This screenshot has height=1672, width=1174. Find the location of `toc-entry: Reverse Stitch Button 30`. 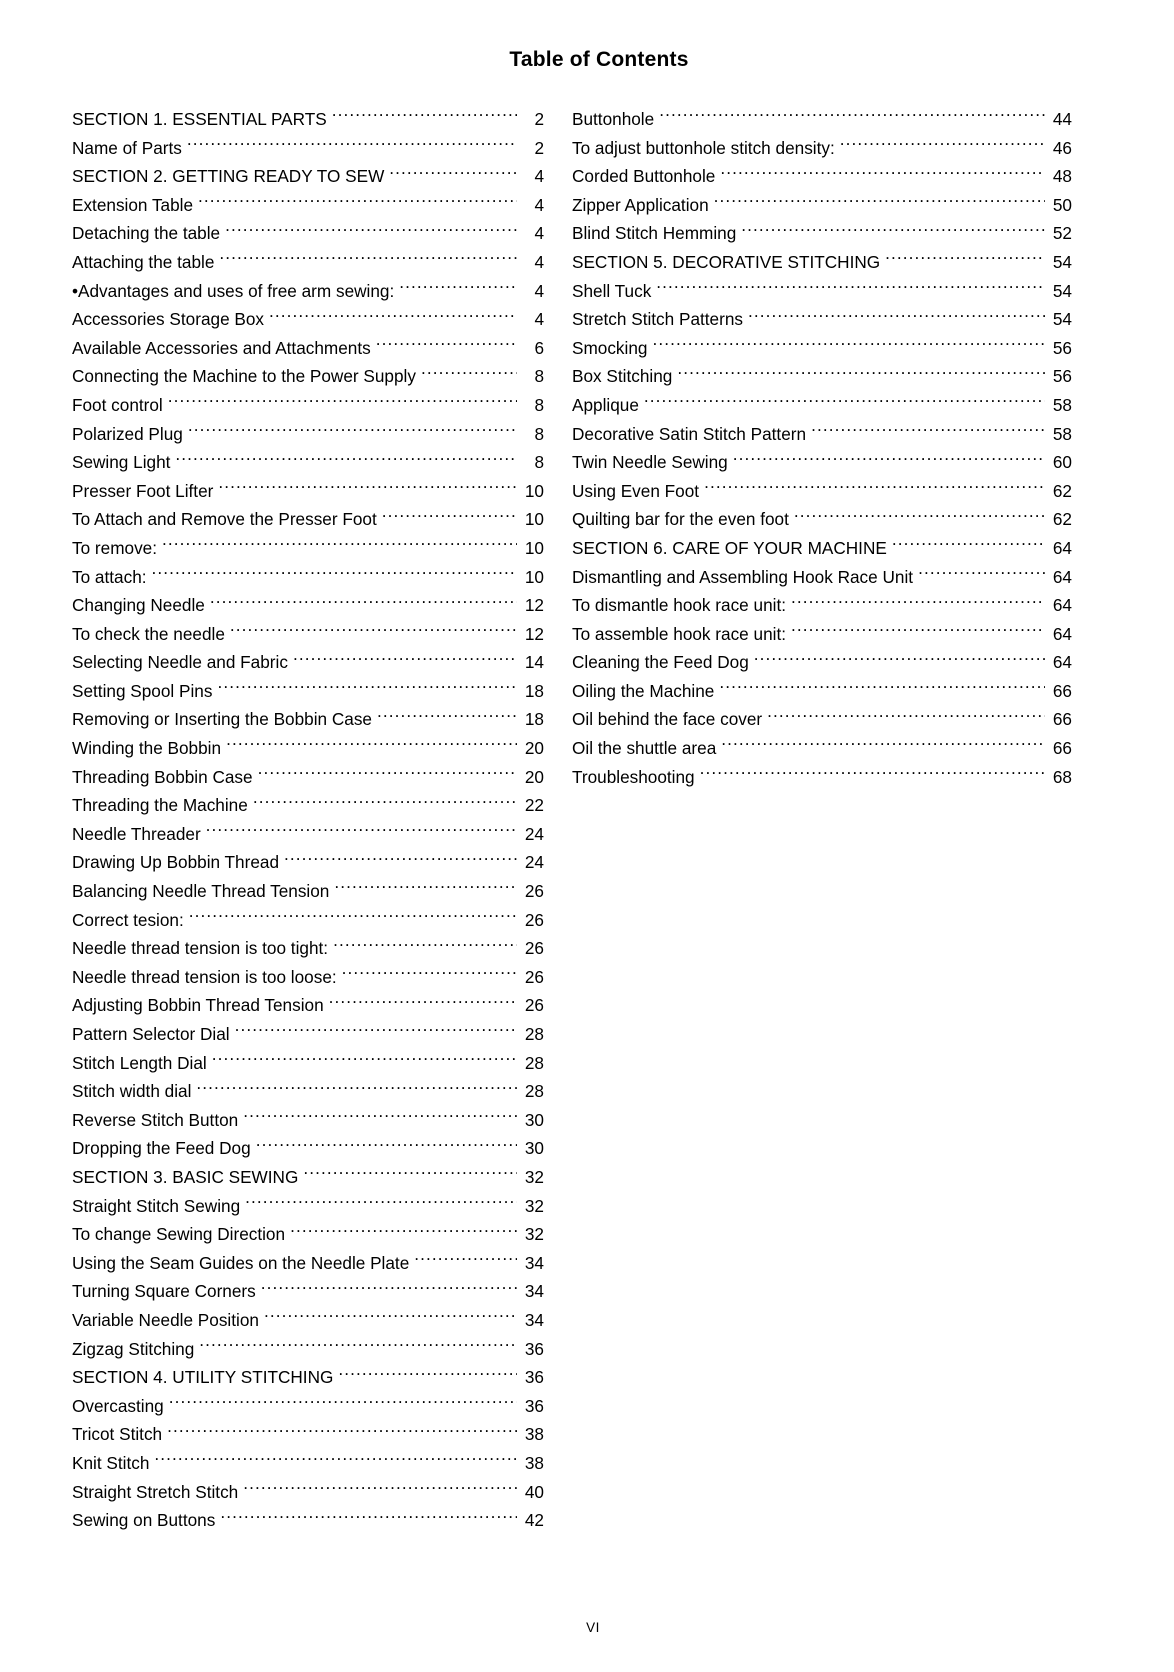

toc-entry: Reverse Stitch Button 30 is located at coordinates (308, 1120).